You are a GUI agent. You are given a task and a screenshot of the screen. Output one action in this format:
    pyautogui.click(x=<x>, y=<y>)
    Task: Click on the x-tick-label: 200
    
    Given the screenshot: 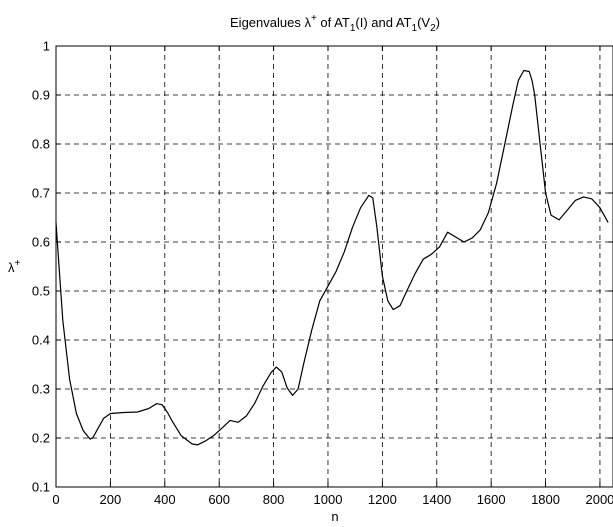 What is the action you would take?
    pyautogui.click(x=111, y=499)
    